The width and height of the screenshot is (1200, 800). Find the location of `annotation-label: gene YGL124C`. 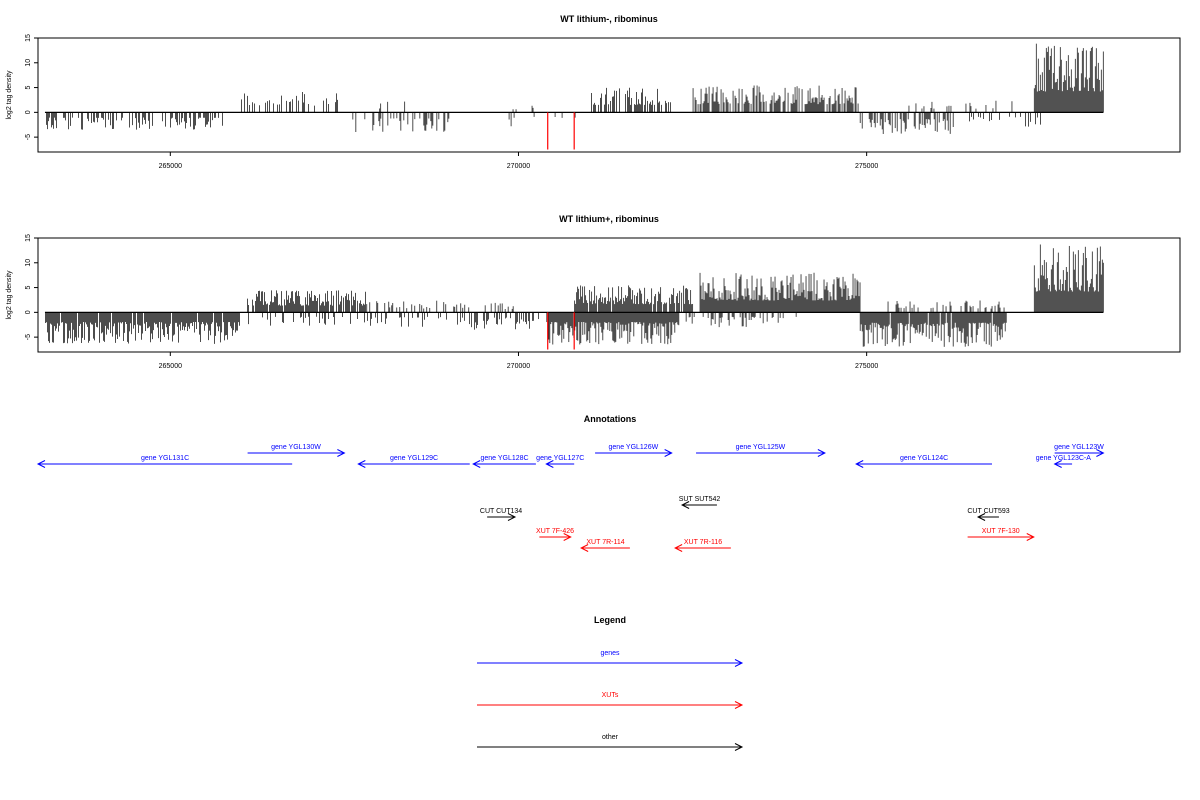

annotation-label: gene YGL124C is located at coordinates (924, 458).